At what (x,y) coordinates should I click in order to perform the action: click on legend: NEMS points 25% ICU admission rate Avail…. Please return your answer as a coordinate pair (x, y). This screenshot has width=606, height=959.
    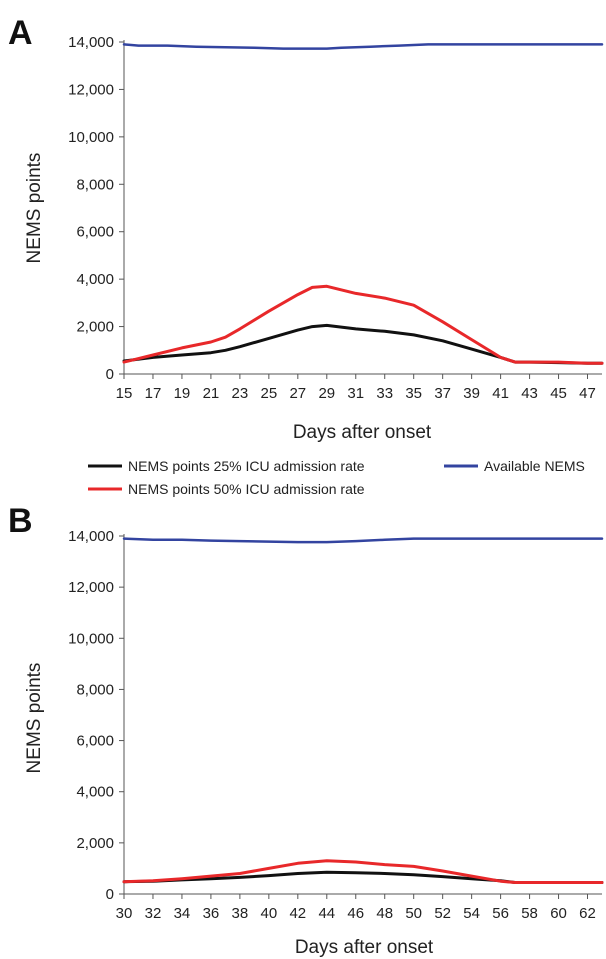
    Looking at the image, I should click on (336, 477).